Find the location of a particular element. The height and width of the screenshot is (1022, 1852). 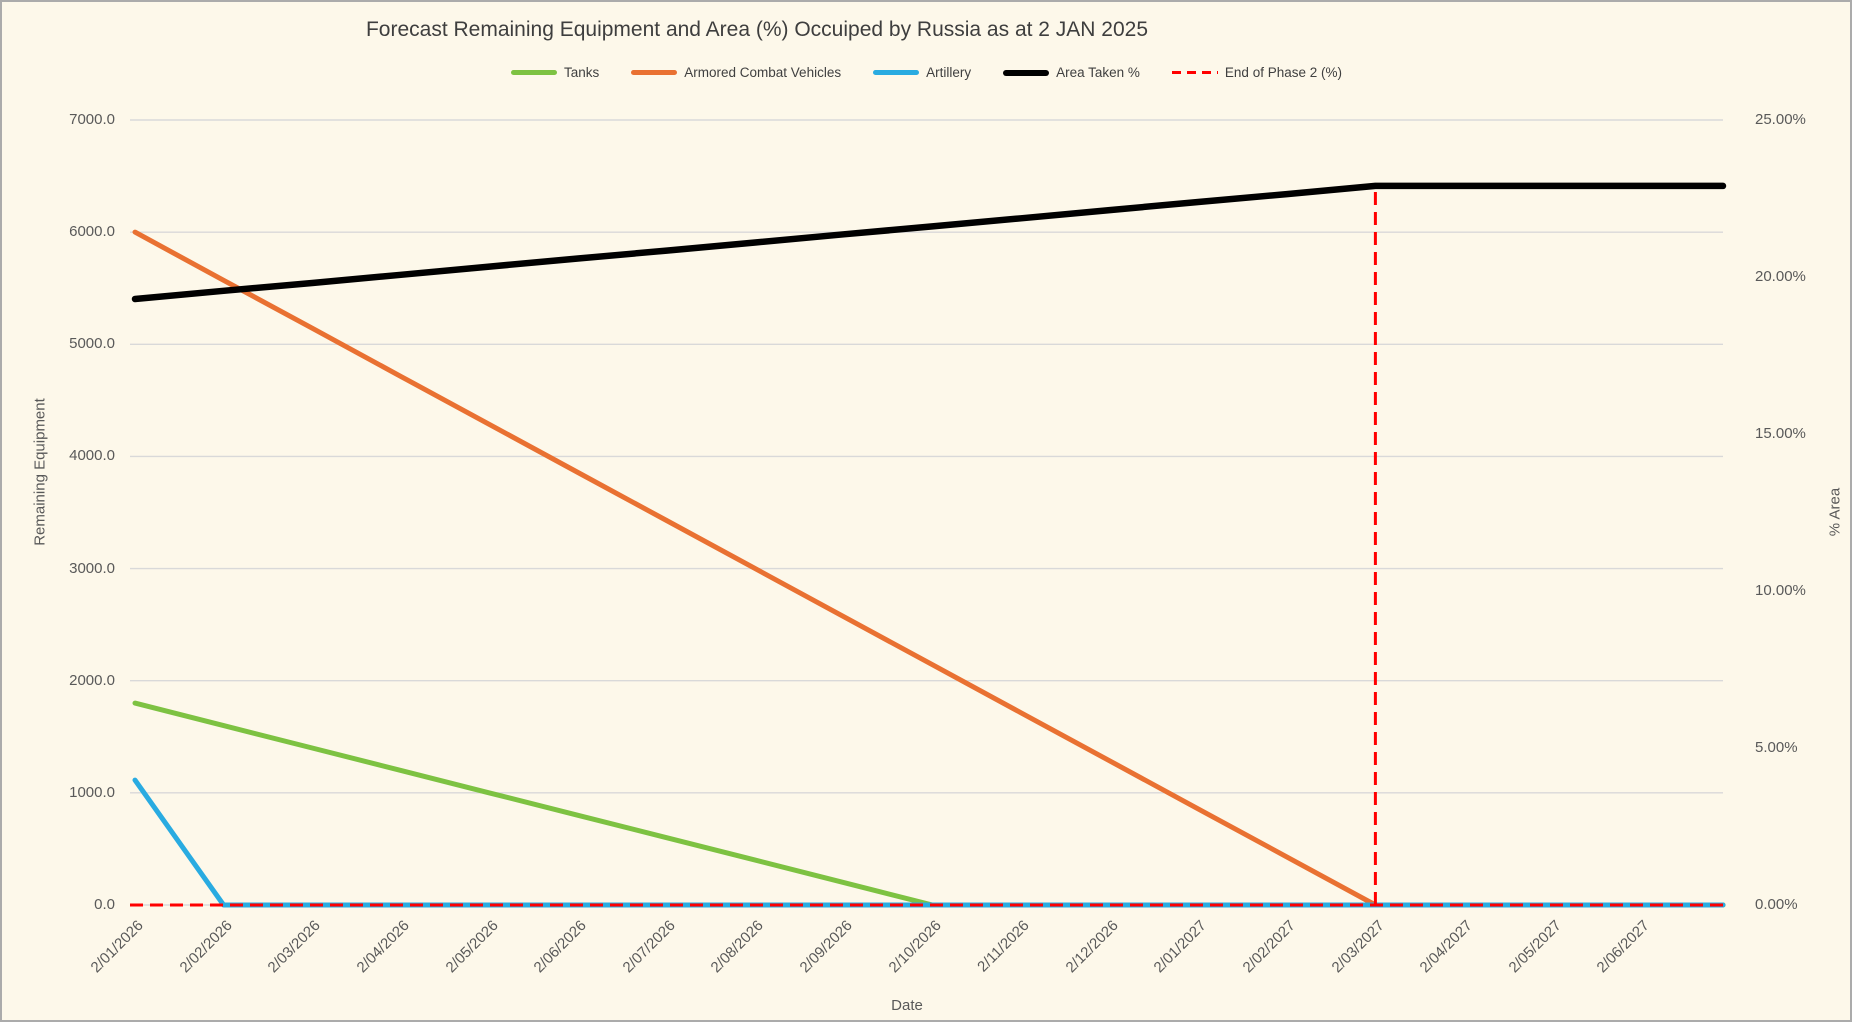

y-axis-tick-right: 10.00% is located at coordinates (1780, 590).